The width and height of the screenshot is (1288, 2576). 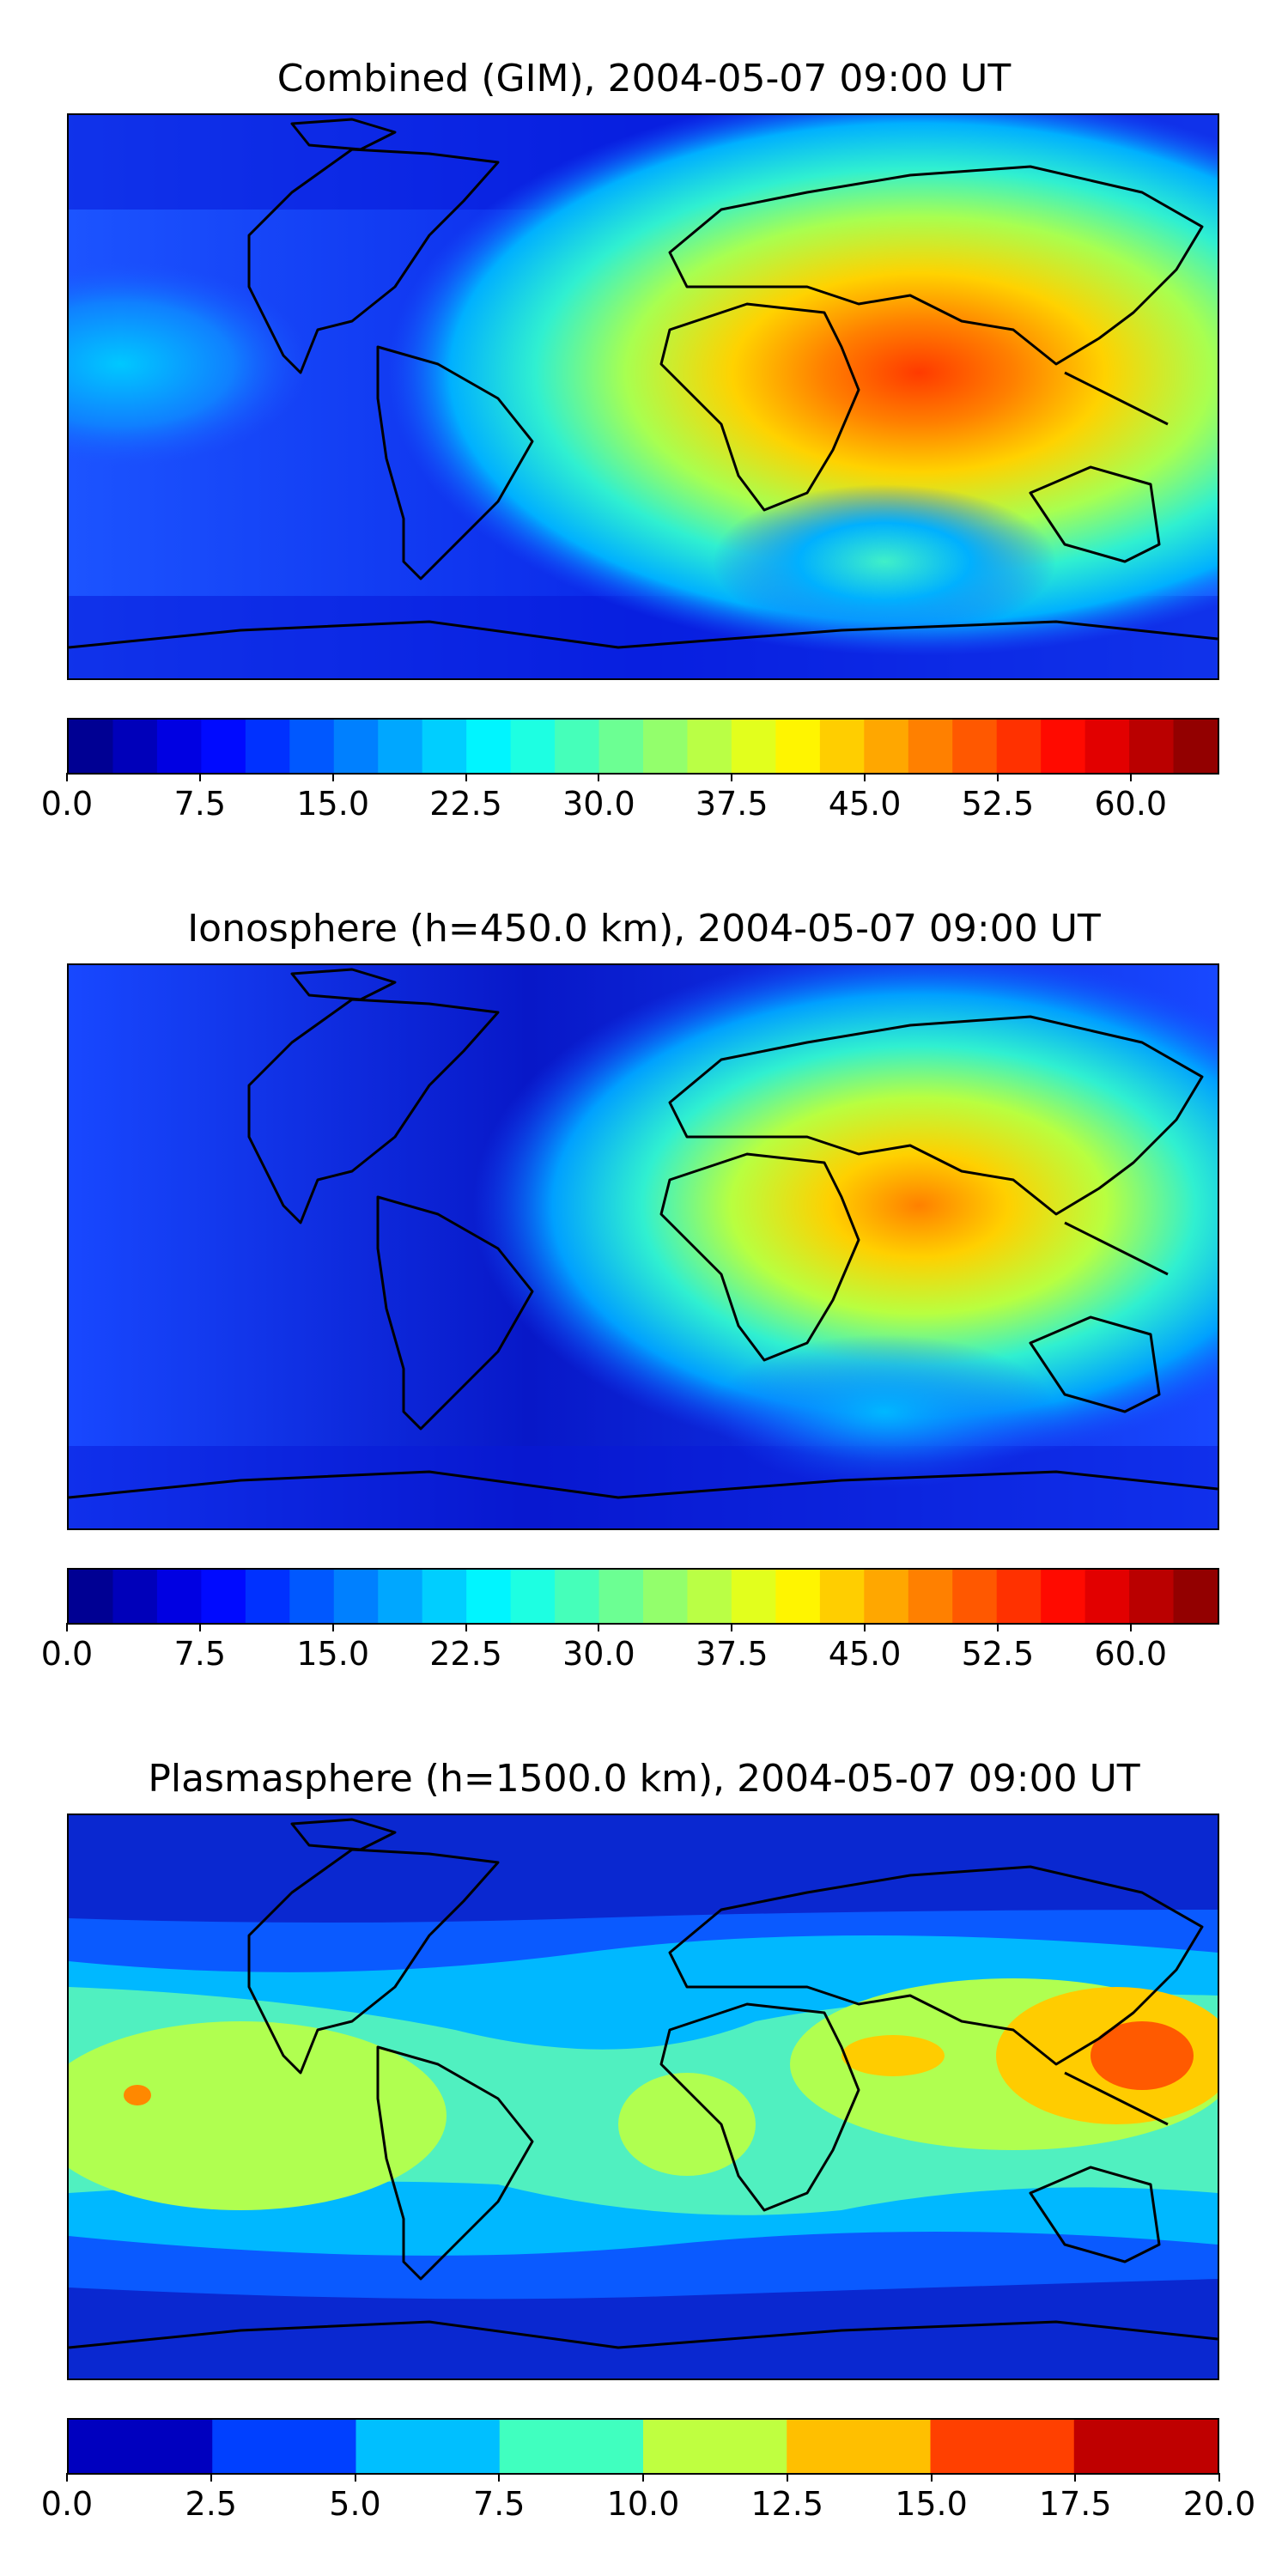 I want to click on panel3-colorbar-ticks: 0.0 2.5 5.0 7.5 10.0 12.5 15.0 17.5 20.0, so click(x=648, y=2499).